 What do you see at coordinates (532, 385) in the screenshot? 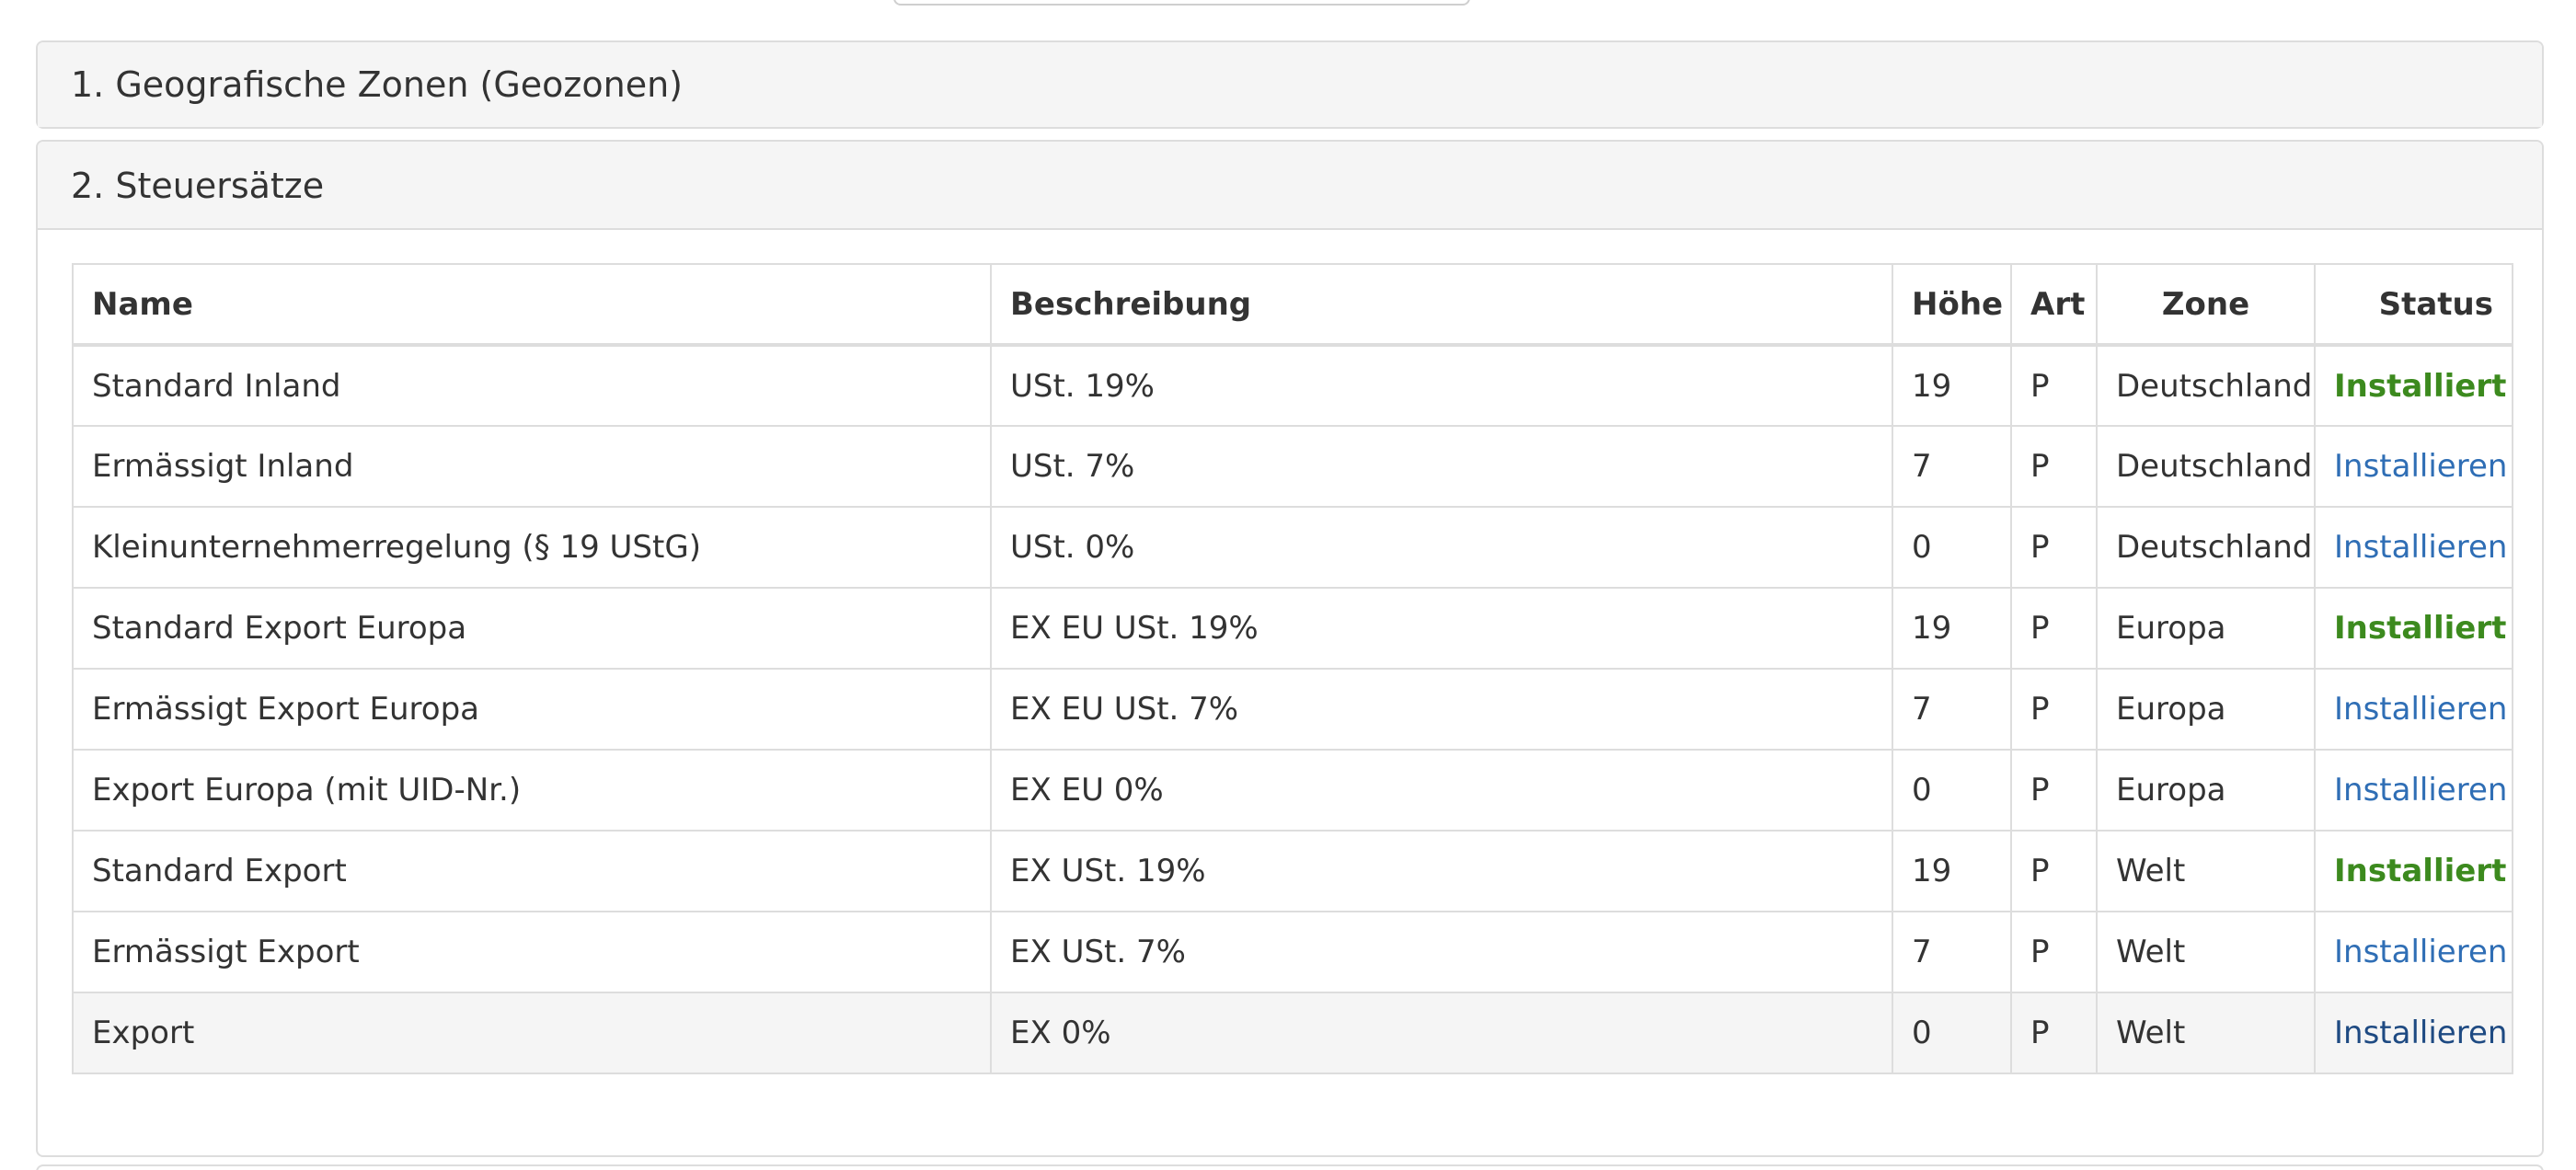
I see `cell-name: Standard Inland` at bounding box center [532, 385].